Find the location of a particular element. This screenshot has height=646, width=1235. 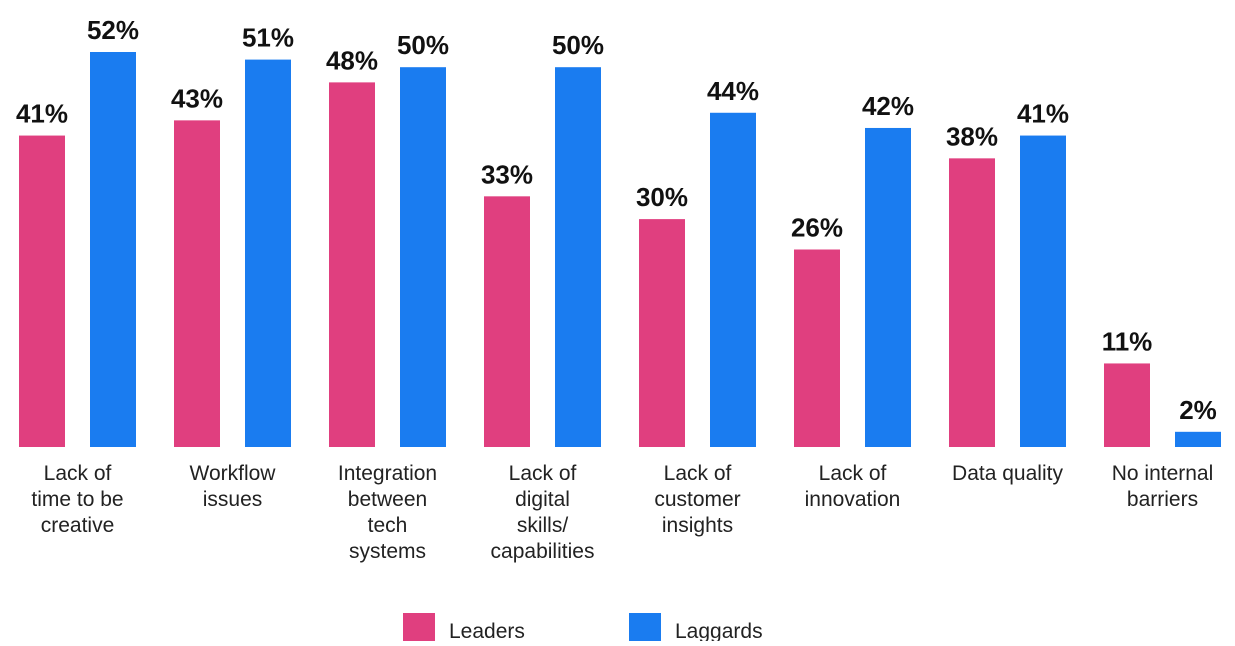

category-label-0: Lack of time to be creative is located at coordinates (77, 499).